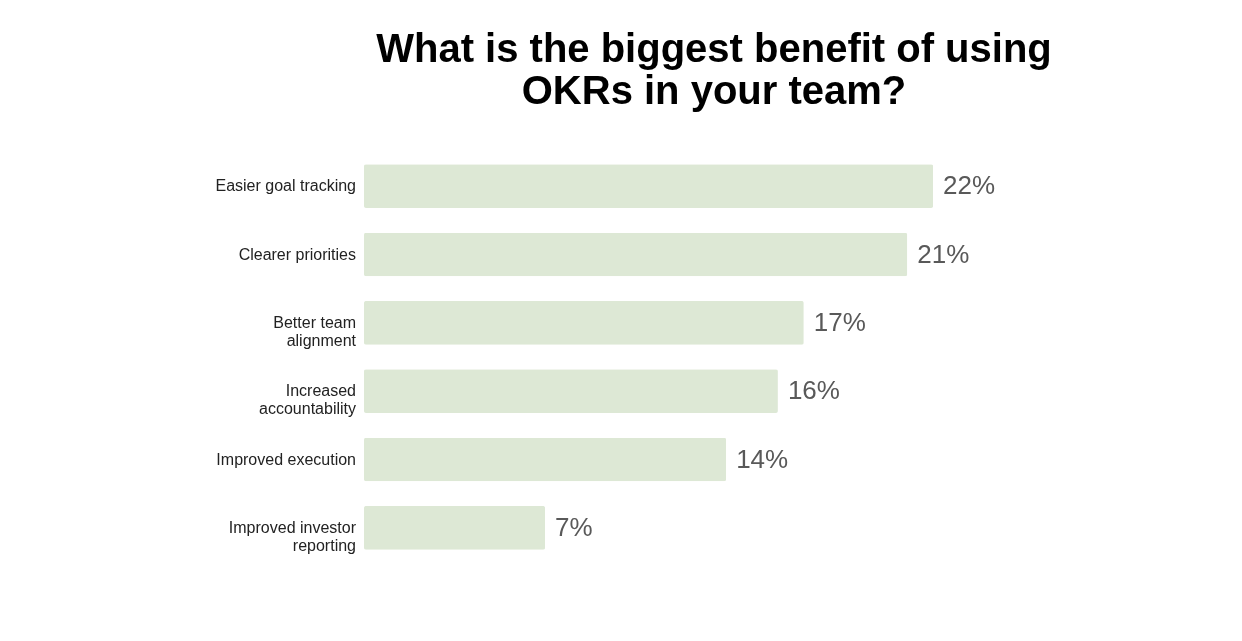 The image size is (1242, 641). I want to click on data-label: 22%, so click(969, 185).